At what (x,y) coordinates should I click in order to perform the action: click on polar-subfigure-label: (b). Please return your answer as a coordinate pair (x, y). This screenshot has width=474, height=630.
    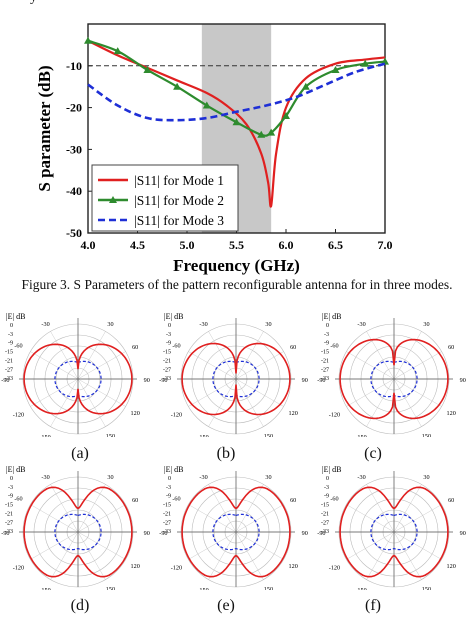
    Looking at the image, I should click on (226, 453).